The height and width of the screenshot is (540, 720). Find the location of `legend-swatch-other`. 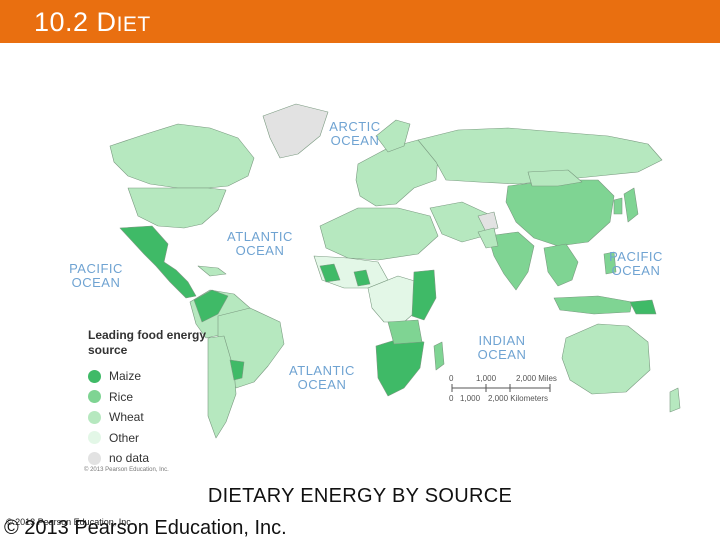

legend-swatch-other is located at coordinates (94, 438).